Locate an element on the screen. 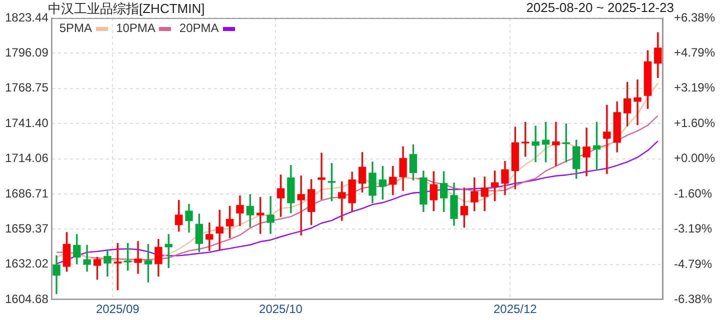 The width and height of the screenshot is (720, 320). y2-tick-label: +6.38% is located at coordinates (695, 17).